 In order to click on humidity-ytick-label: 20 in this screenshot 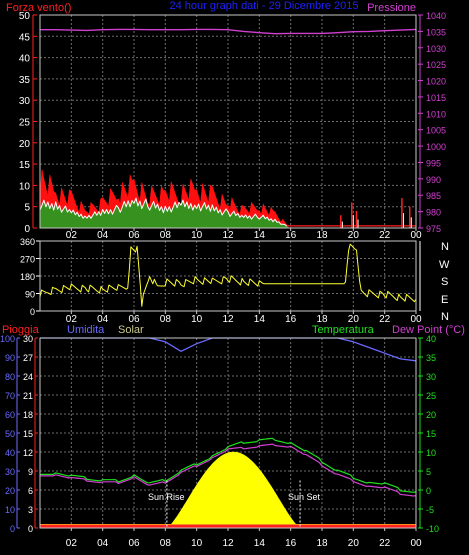, I will do `click(10, 491)`.